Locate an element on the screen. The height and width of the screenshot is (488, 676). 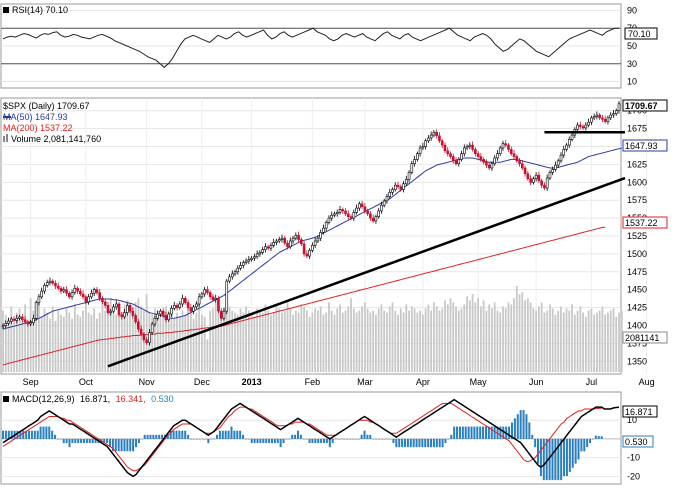
x-tick-label: Apr is located at coordinates (423, 382).